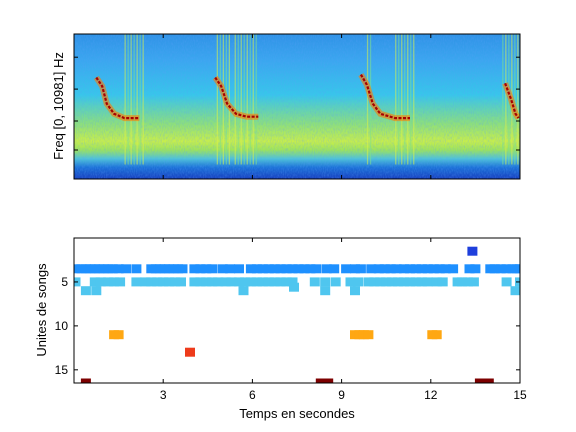 The image size is (576, 432). Describe the element at coordinates (163, 395) in the screenshot. I see `units-x-tick-label: 3` at that location.